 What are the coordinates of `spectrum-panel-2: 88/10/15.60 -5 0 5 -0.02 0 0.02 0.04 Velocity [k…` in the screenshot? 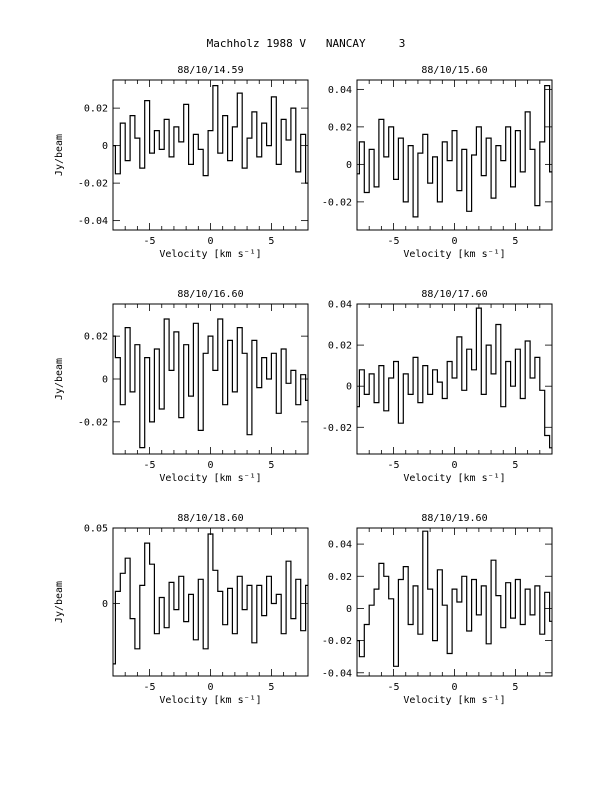 It's located at (437, 162).